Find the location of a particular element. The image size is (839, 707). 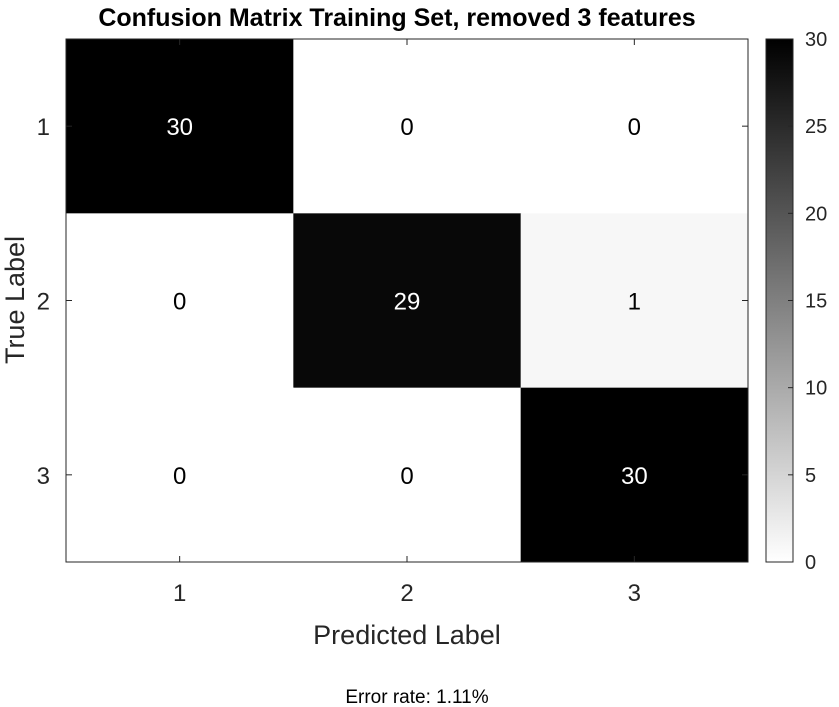

x-tick-label: 2 is located at coordinates (406, 593).